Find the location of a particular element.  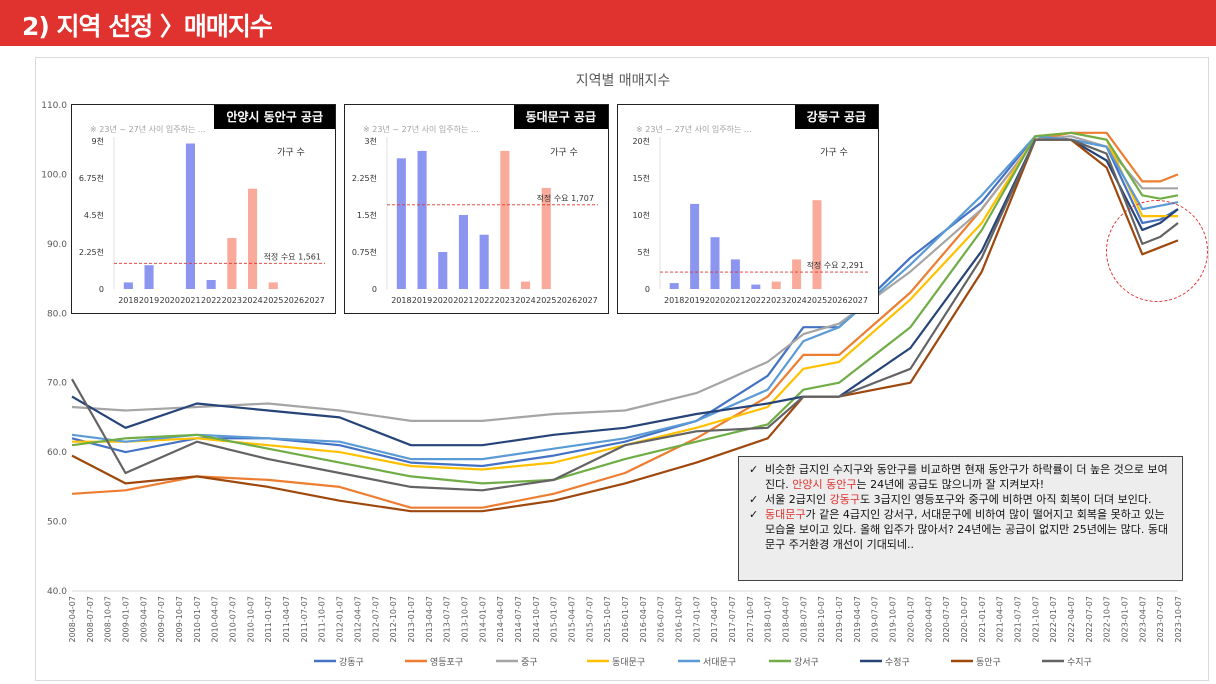

bar-x-tick-label: 2018 is located at coordinates (674, 300).